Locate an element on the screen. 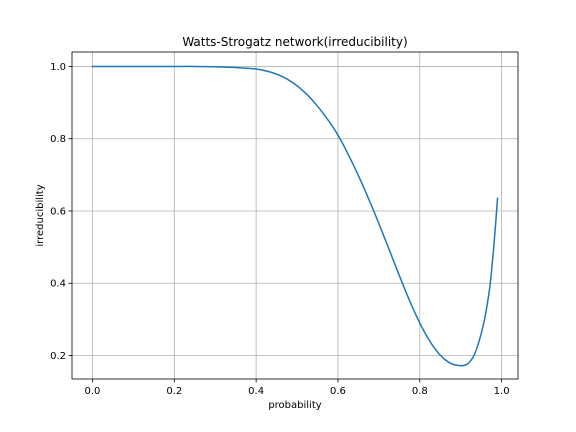 Image resolution: width=576 pixels, height=432 pixels. x-tick-label: 0.6 is located at coordinates (338, 391).